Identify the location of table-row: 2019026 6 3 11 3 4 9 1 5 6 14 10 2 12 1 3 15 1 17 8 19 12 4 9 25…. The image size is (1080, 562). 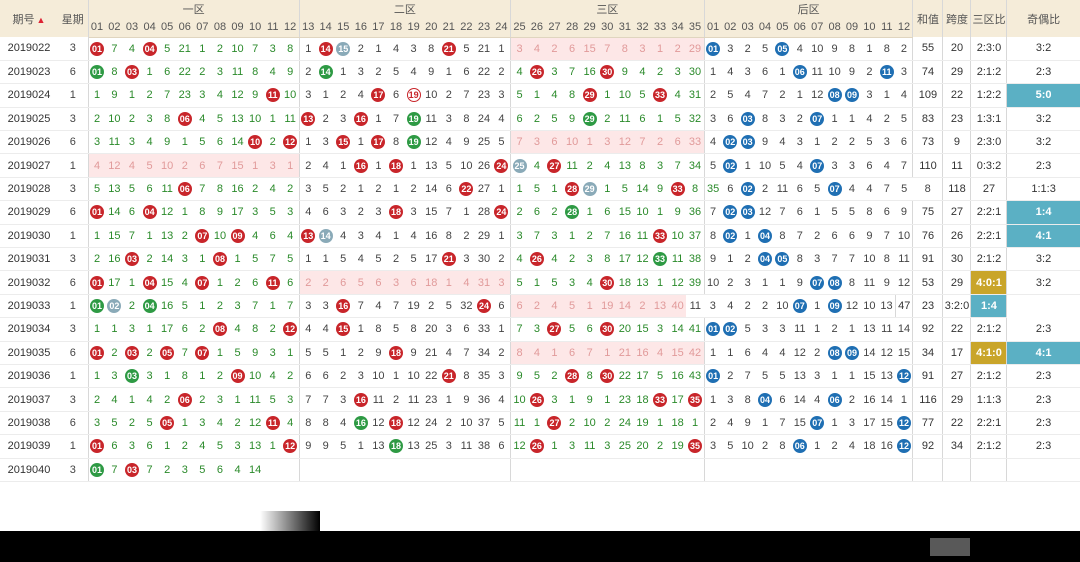
(540, 142).